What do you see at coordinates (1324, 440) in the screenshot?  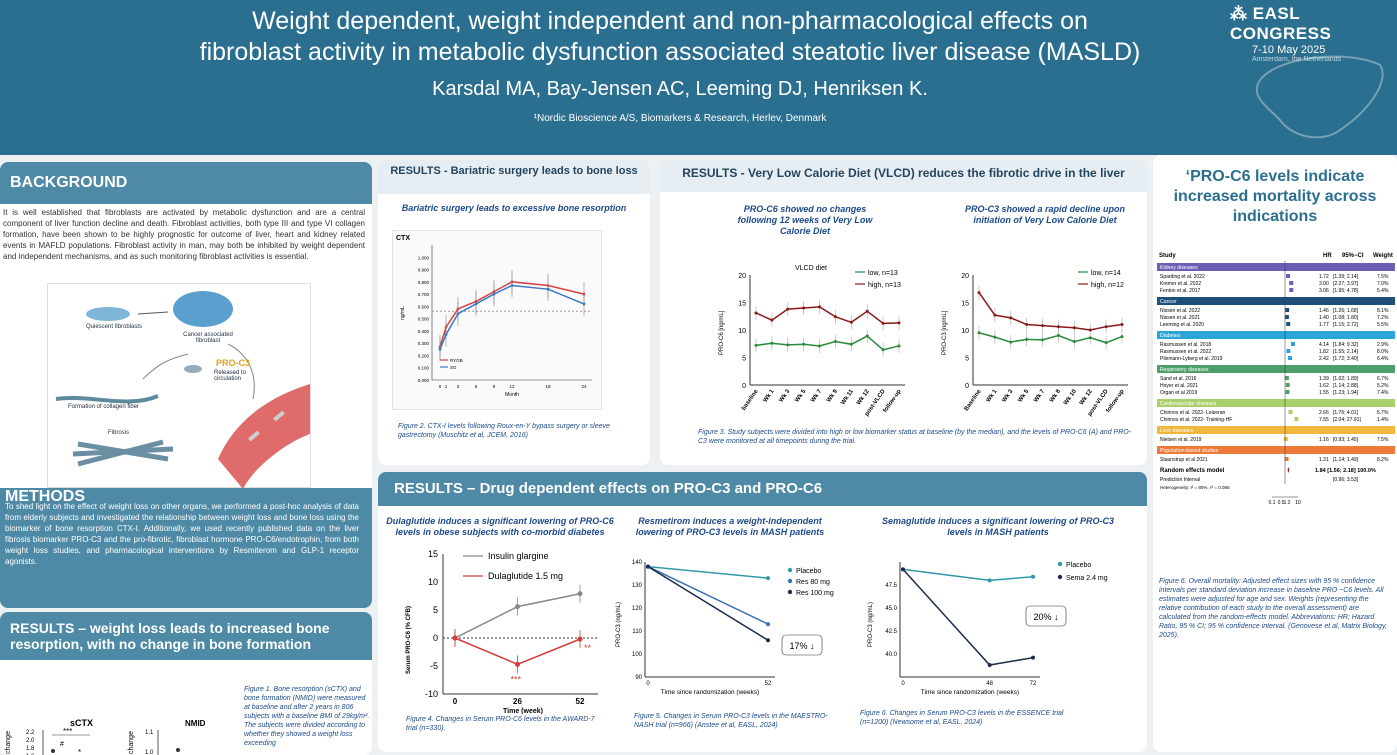 I see `forest-hr: 1.16` at bounding box center [1324, 440].